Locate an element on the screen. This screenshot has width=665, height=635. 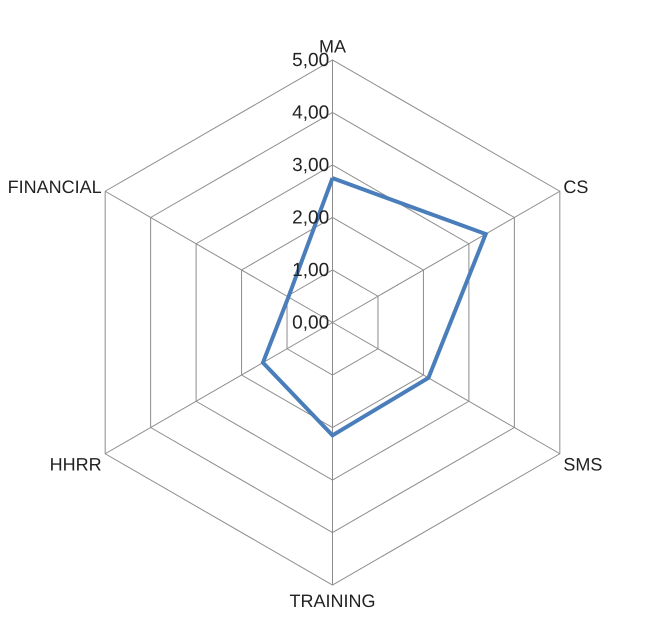
spoke-label: TRAINING is located at coordinates (332, 601).